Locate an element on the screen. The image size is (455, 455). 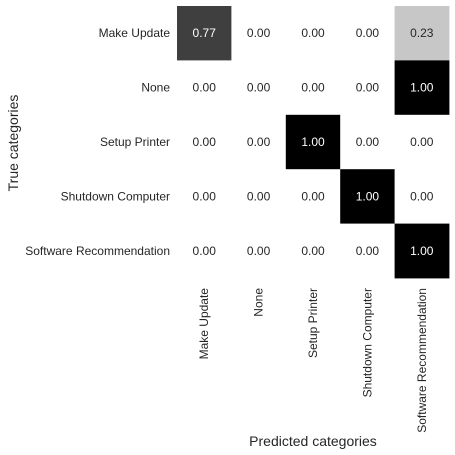
cell-value-label-r0-c4: 0.23 is located at coordinates (422, 33).